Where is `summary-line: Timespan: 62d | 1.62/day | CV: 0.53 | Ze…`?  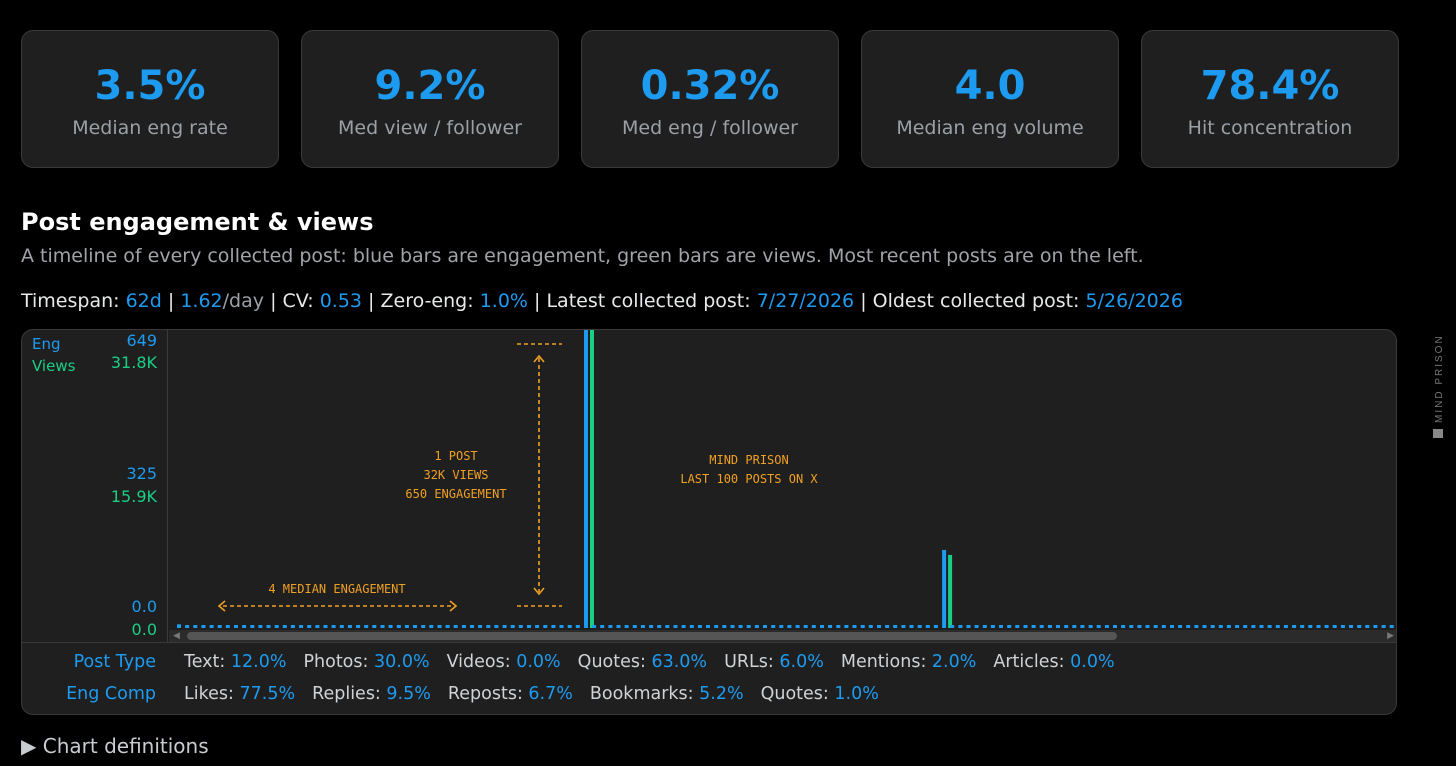 summary-line: Timespan: 62d | 1.62/day | CV: 0.53 | Ze… is located at coordinates (602, 301).